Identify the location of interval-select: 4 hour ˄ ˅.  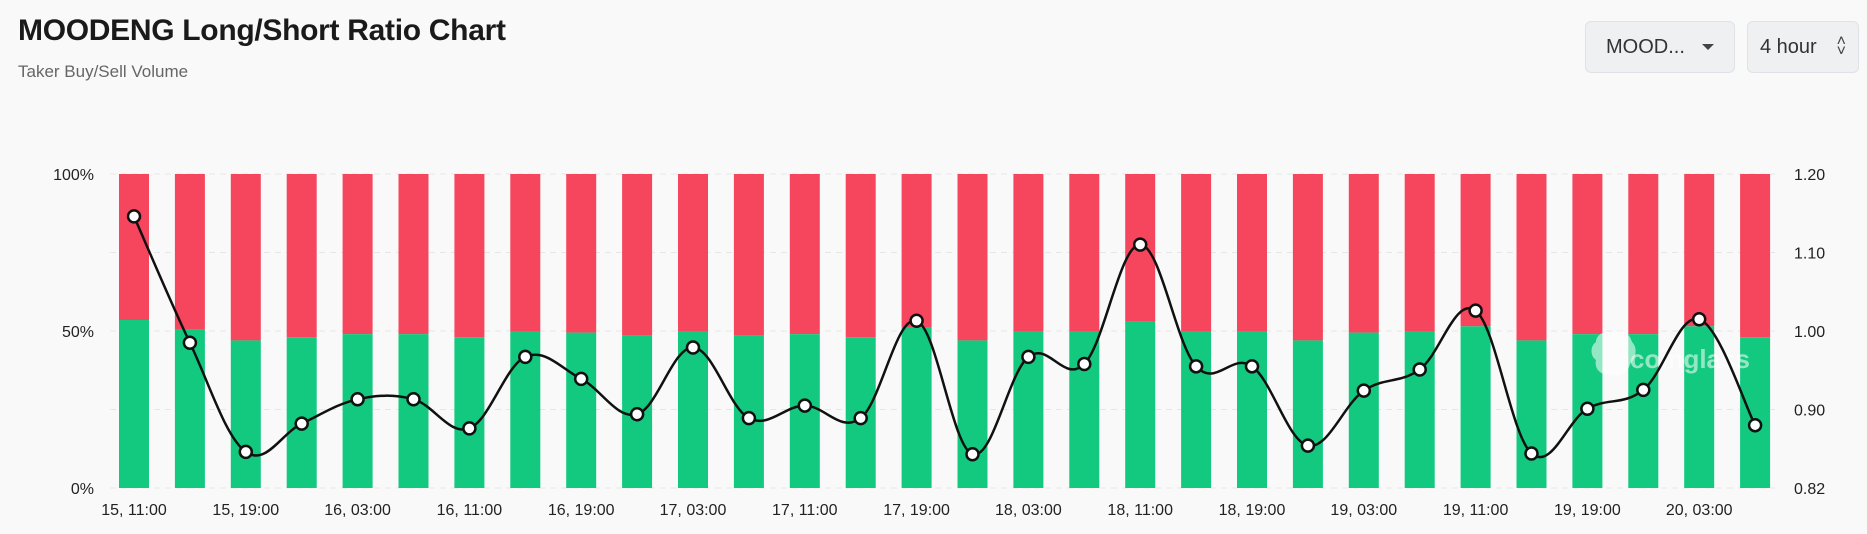
(1803, 47).